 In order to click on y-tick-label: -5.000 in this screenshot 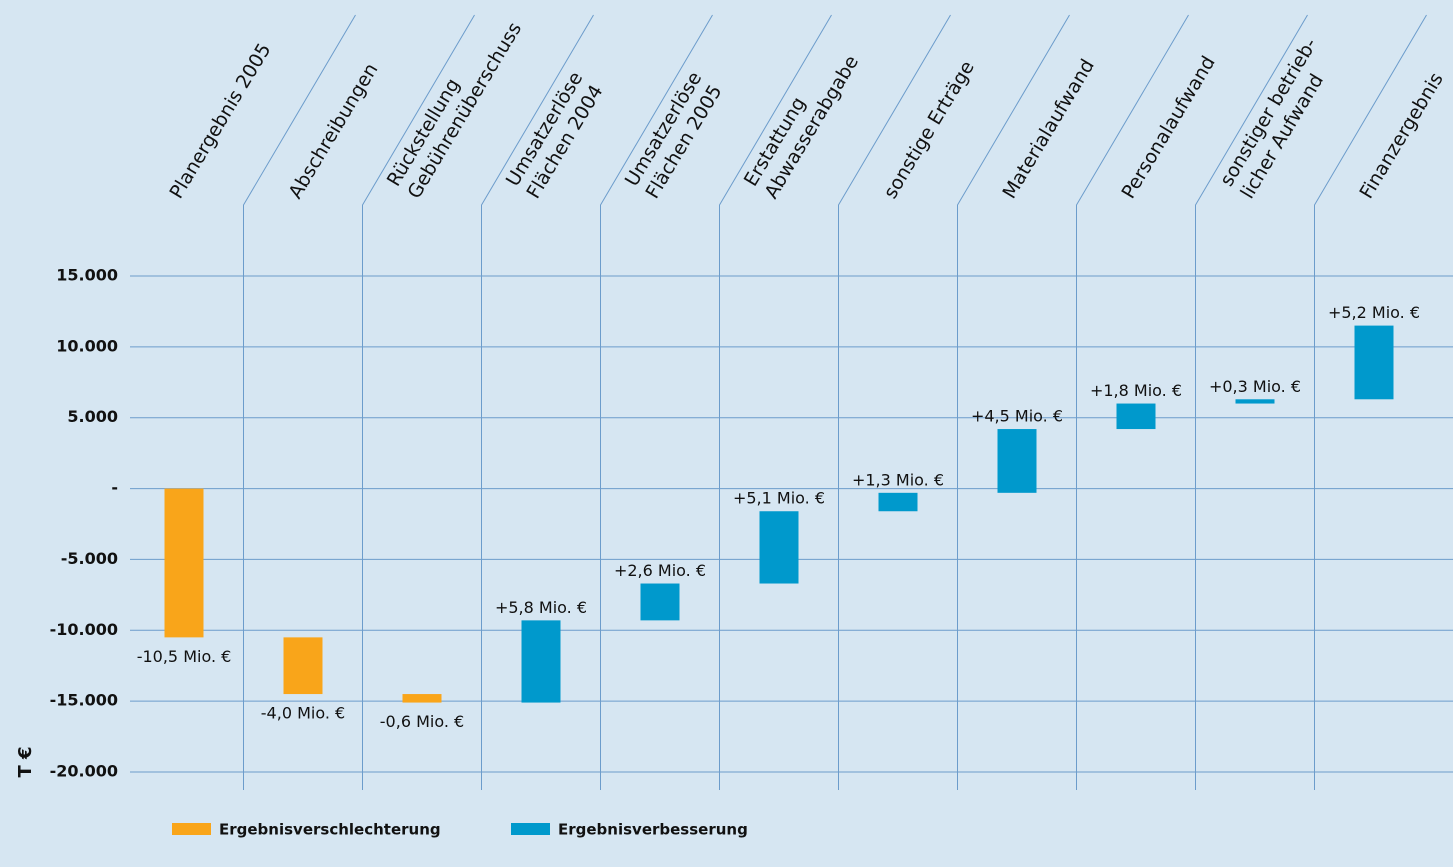, I will do `click(89, 558)`.